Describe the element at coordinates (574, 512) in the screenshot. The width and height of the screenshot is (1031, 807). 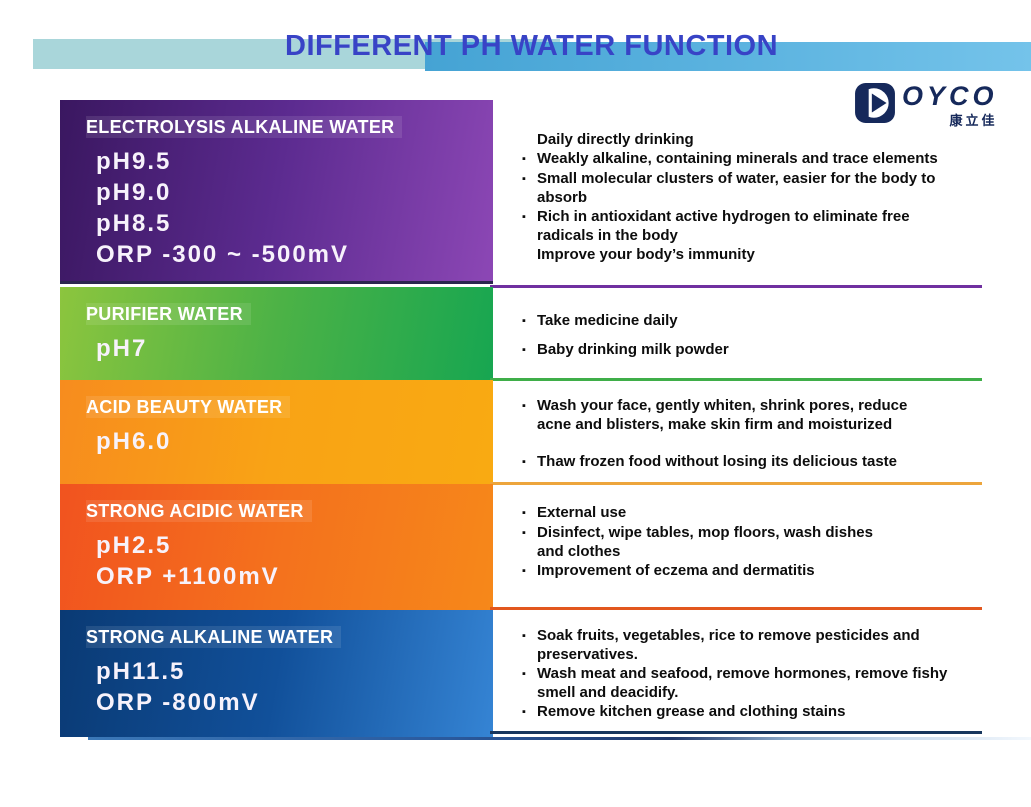
I see `list-item: ▪ External use` at that location.